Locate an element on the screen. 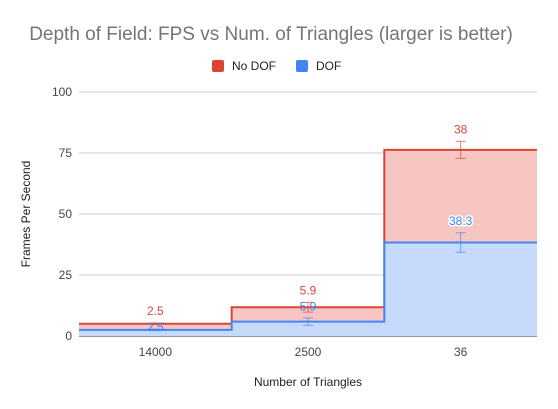 Image resolution: width=558 pixels, height=409 pixels. x-tick-label: 2500 is located at coordinates (308, 352).